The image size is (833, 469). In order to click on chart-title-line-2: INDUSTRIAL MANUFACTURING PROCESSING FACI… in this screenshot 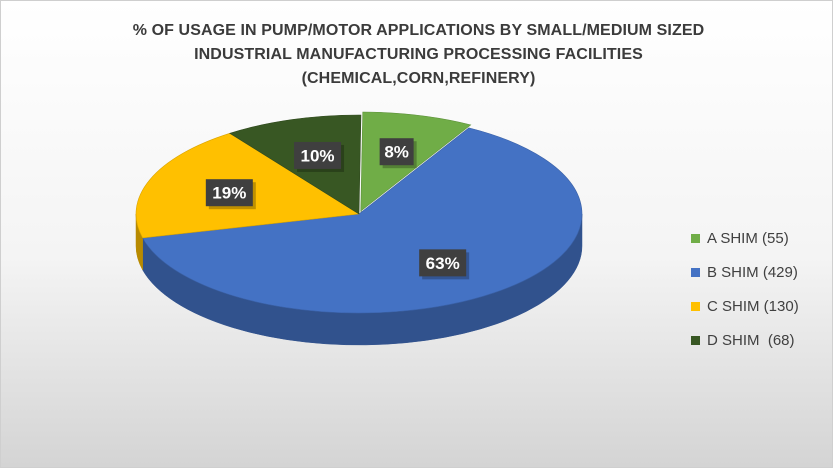, I will do `click(418, 54)`.